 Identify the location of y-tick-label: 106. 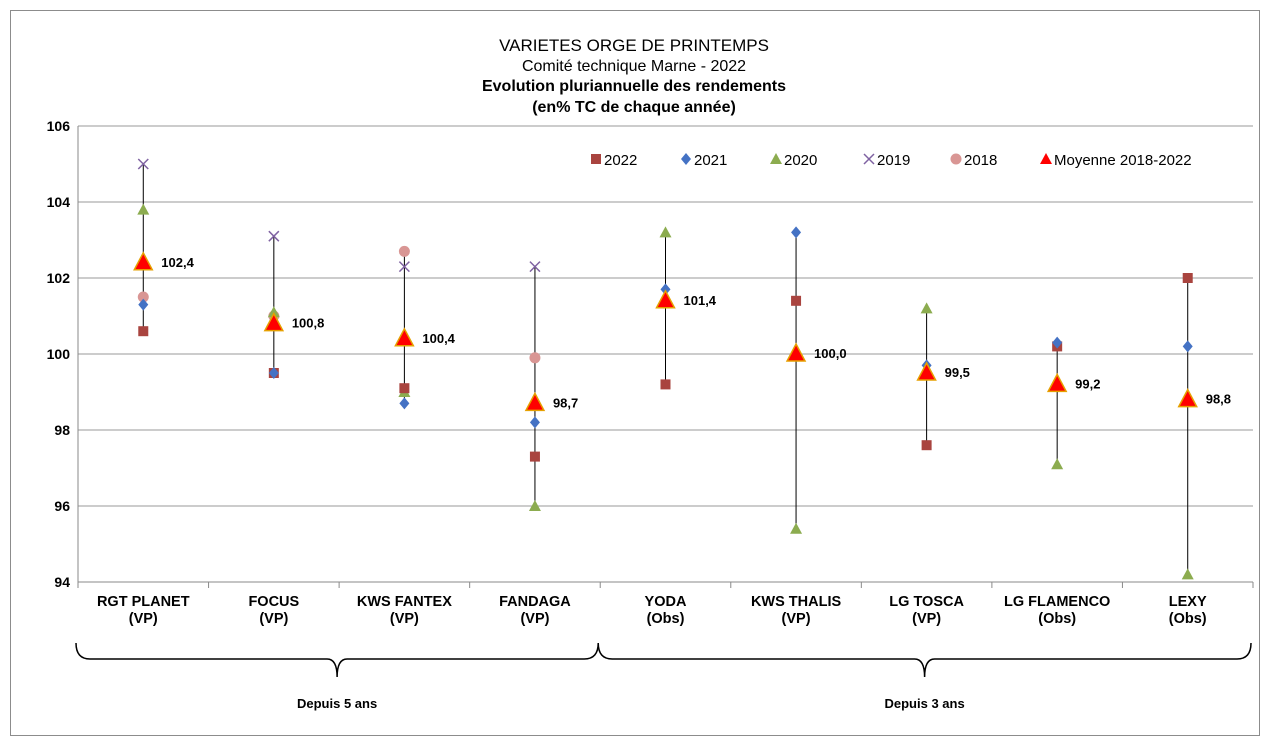
(59, 126).